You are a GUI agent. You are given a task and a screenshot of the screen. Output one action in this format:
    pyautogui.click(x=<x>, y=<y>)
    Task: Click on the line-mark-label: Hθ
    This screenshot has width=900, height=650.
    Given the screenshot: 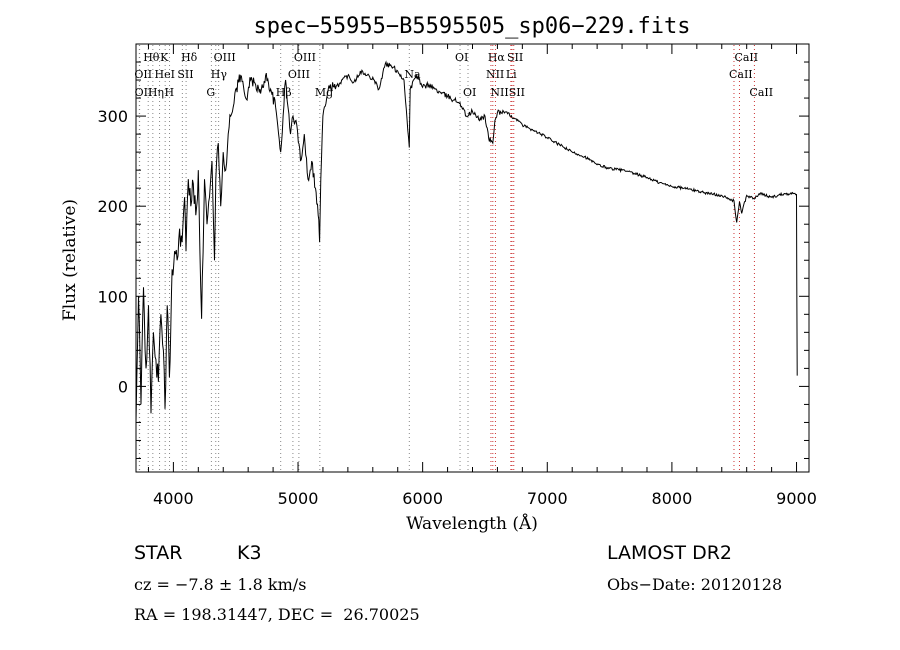 What is the action you would take?
    pyautogui.click(x=151, y=57)
    